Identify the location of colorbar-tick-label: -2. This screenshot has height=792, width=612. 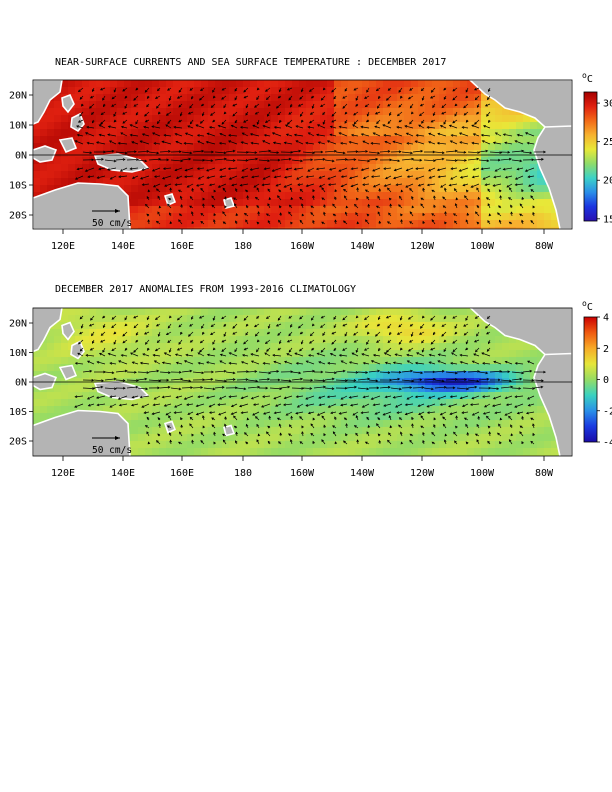
(607, 411).